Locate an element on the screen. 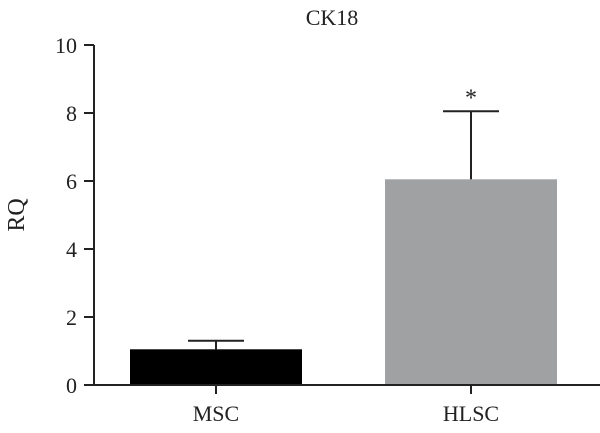 Image resolution: width=600 pixels, height=433 pixels. bar-msc is located at coordinates (216, 367).